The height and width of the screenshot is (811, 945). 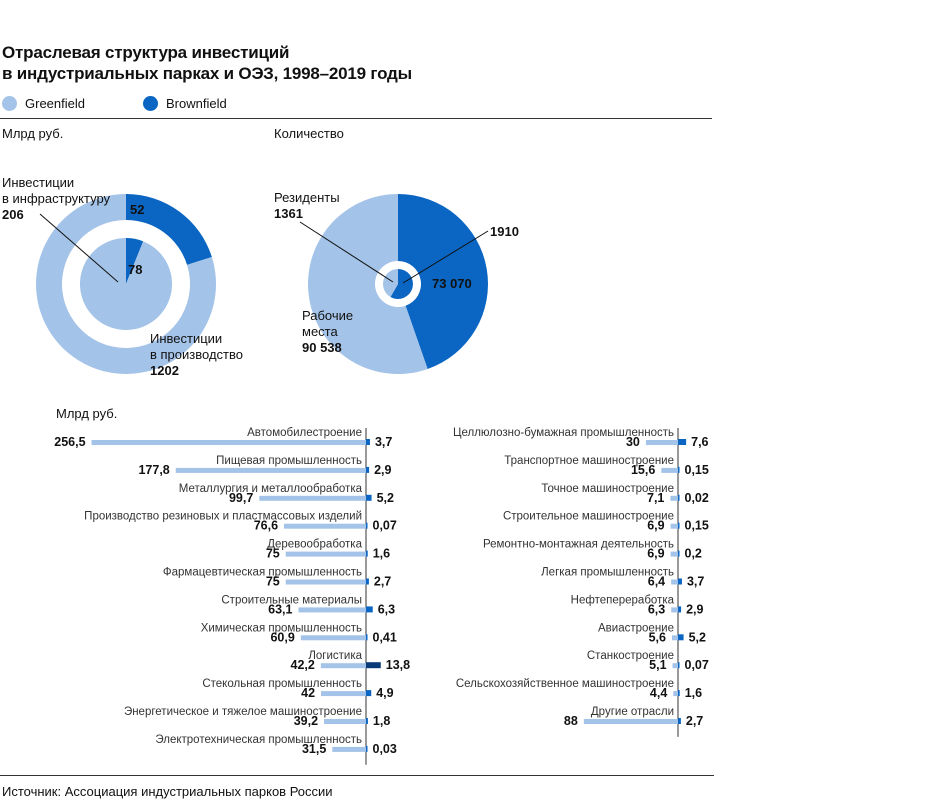 What do you see at coordinates (282, 637) in the screenshot?
I see `greenfield-value-left-7: 60,9` at bounding box center [282, 637].